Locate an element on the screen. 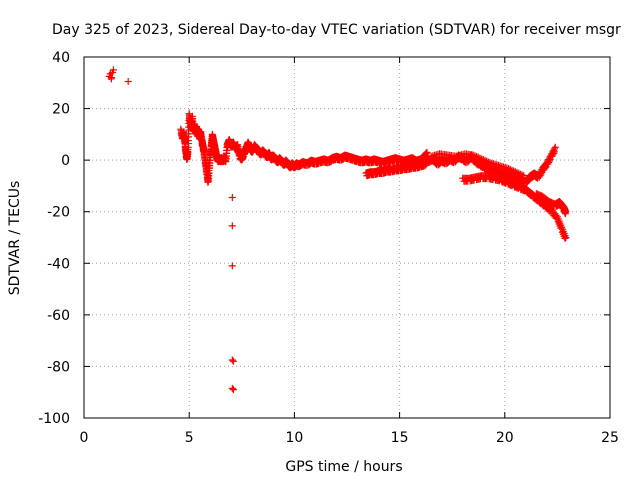 This screenshot has width=640, height=480. x-tick-label: 20 is located at coordinates (505, 438).